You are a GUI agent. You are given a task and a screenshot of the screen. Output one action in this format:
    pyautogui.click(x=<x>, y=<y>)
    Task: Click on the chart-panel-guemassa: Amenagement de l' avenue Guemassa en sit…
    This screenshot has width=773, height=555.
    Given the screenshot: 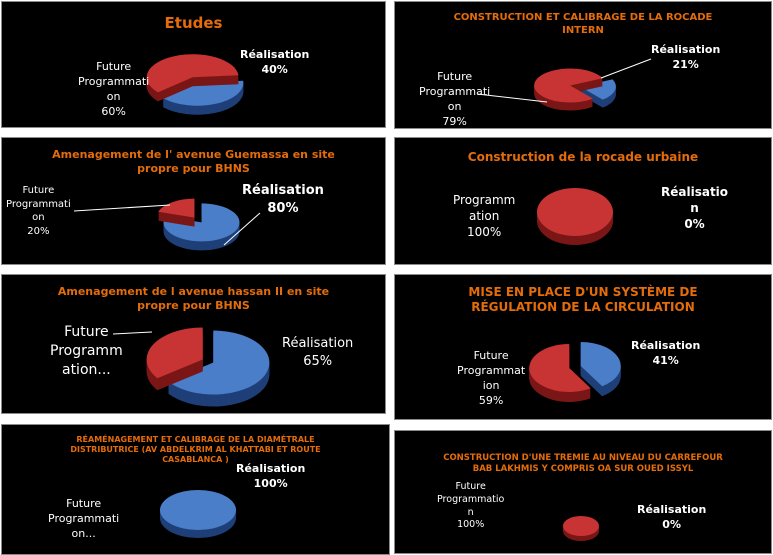 What is the action you would take?
    pyautogui.click(x=193, y=201)
    